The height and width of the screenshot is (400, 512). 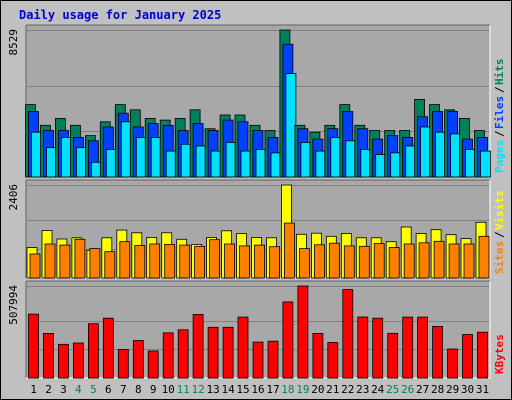 What do you see at coordinates (272, 389) in the screenshot?
I see `x-label-day-17: 17` at bounding box center [272, 389].